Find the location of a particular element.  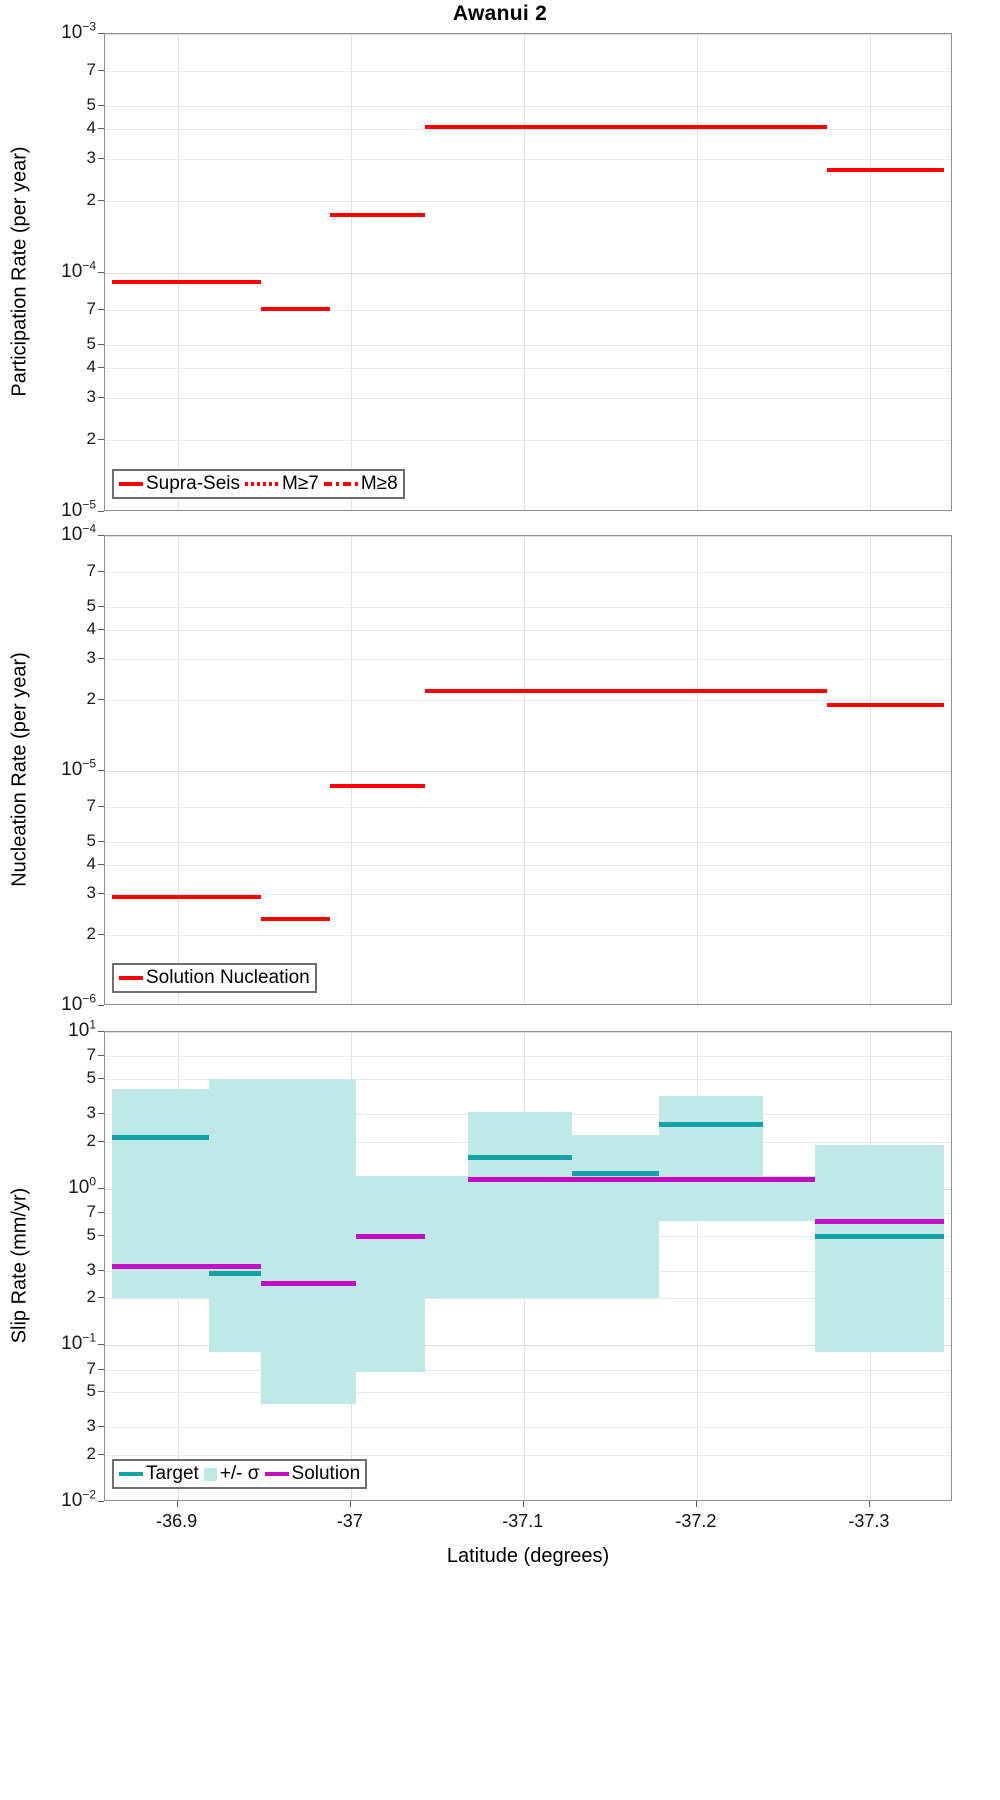

legend-label: Supra-Seis is located at coordinates (193, 483).